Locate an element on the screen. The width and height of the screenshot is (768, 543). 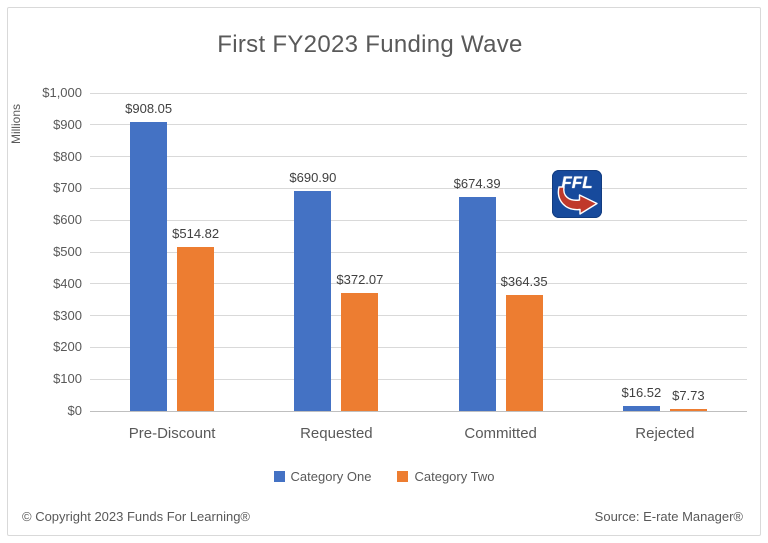
bar-category-one-committed is located at coordinates (477, 304).